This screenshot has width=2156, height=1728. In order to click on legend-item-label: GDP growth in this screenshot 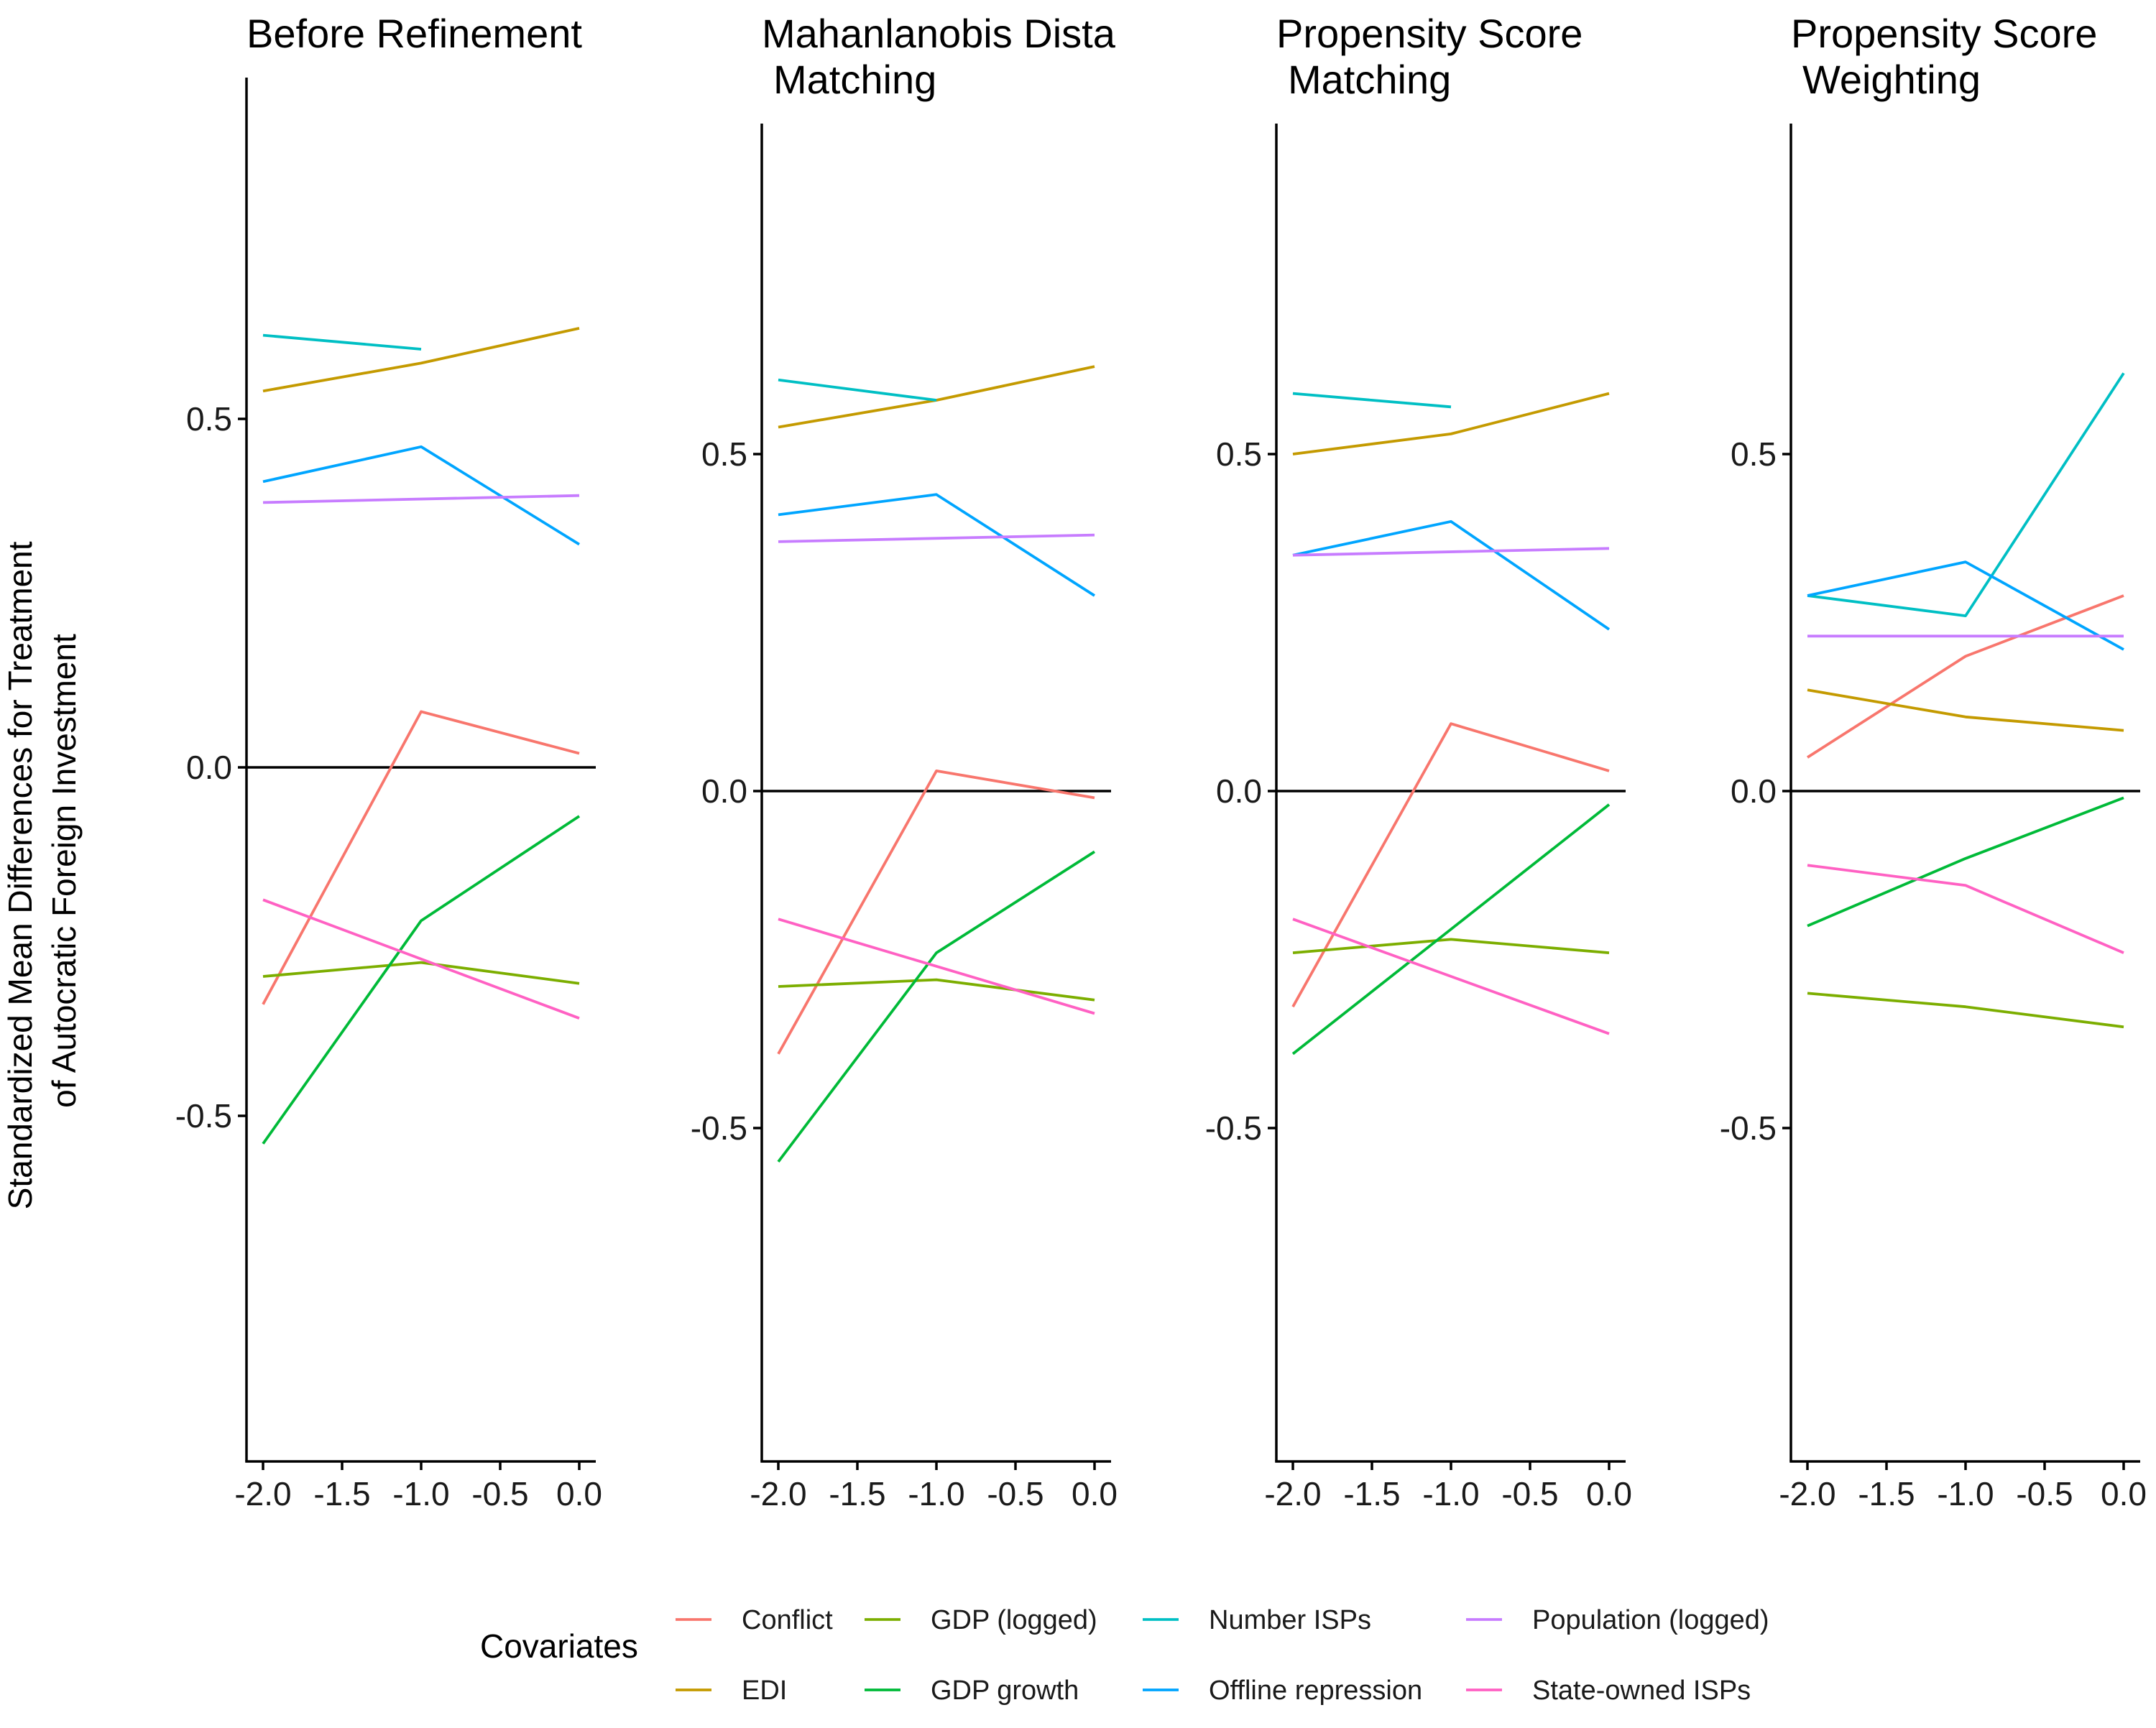, I will do `click(1005, 1691)`.